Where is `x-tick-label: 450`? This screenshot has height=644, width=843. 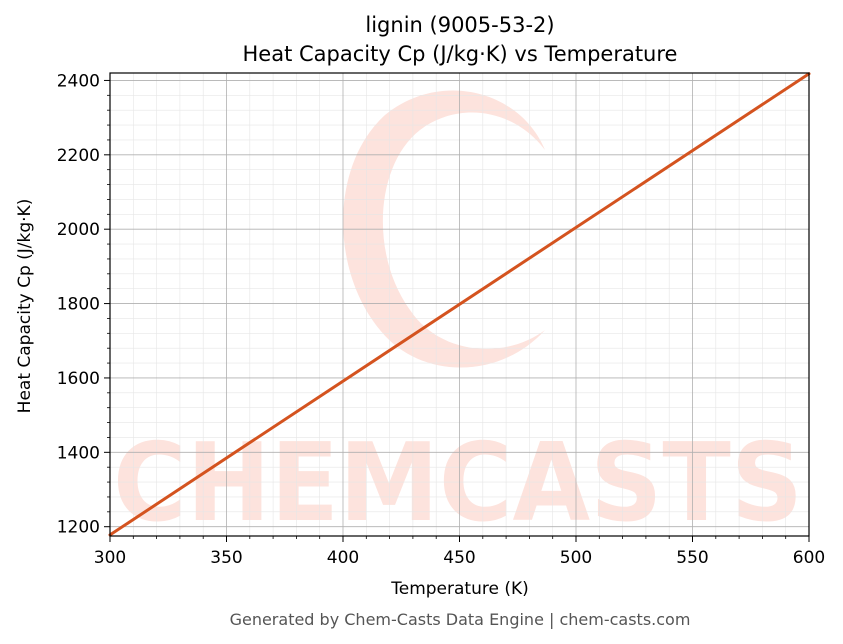 x-tick-label: 450 is located at coordinates (459, 558).